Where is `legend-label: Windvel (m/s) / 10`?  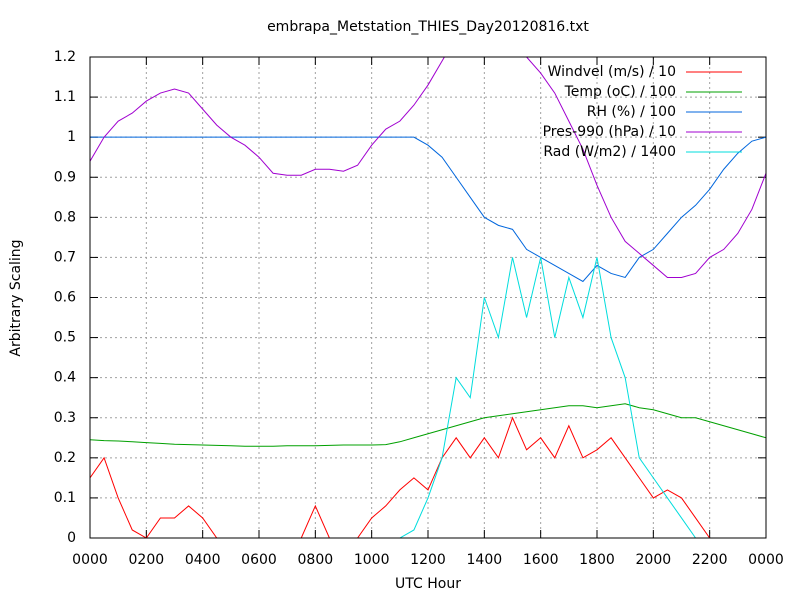 legend-label: Windvel (m/s) / 10 is located at coordinates (612, 72).